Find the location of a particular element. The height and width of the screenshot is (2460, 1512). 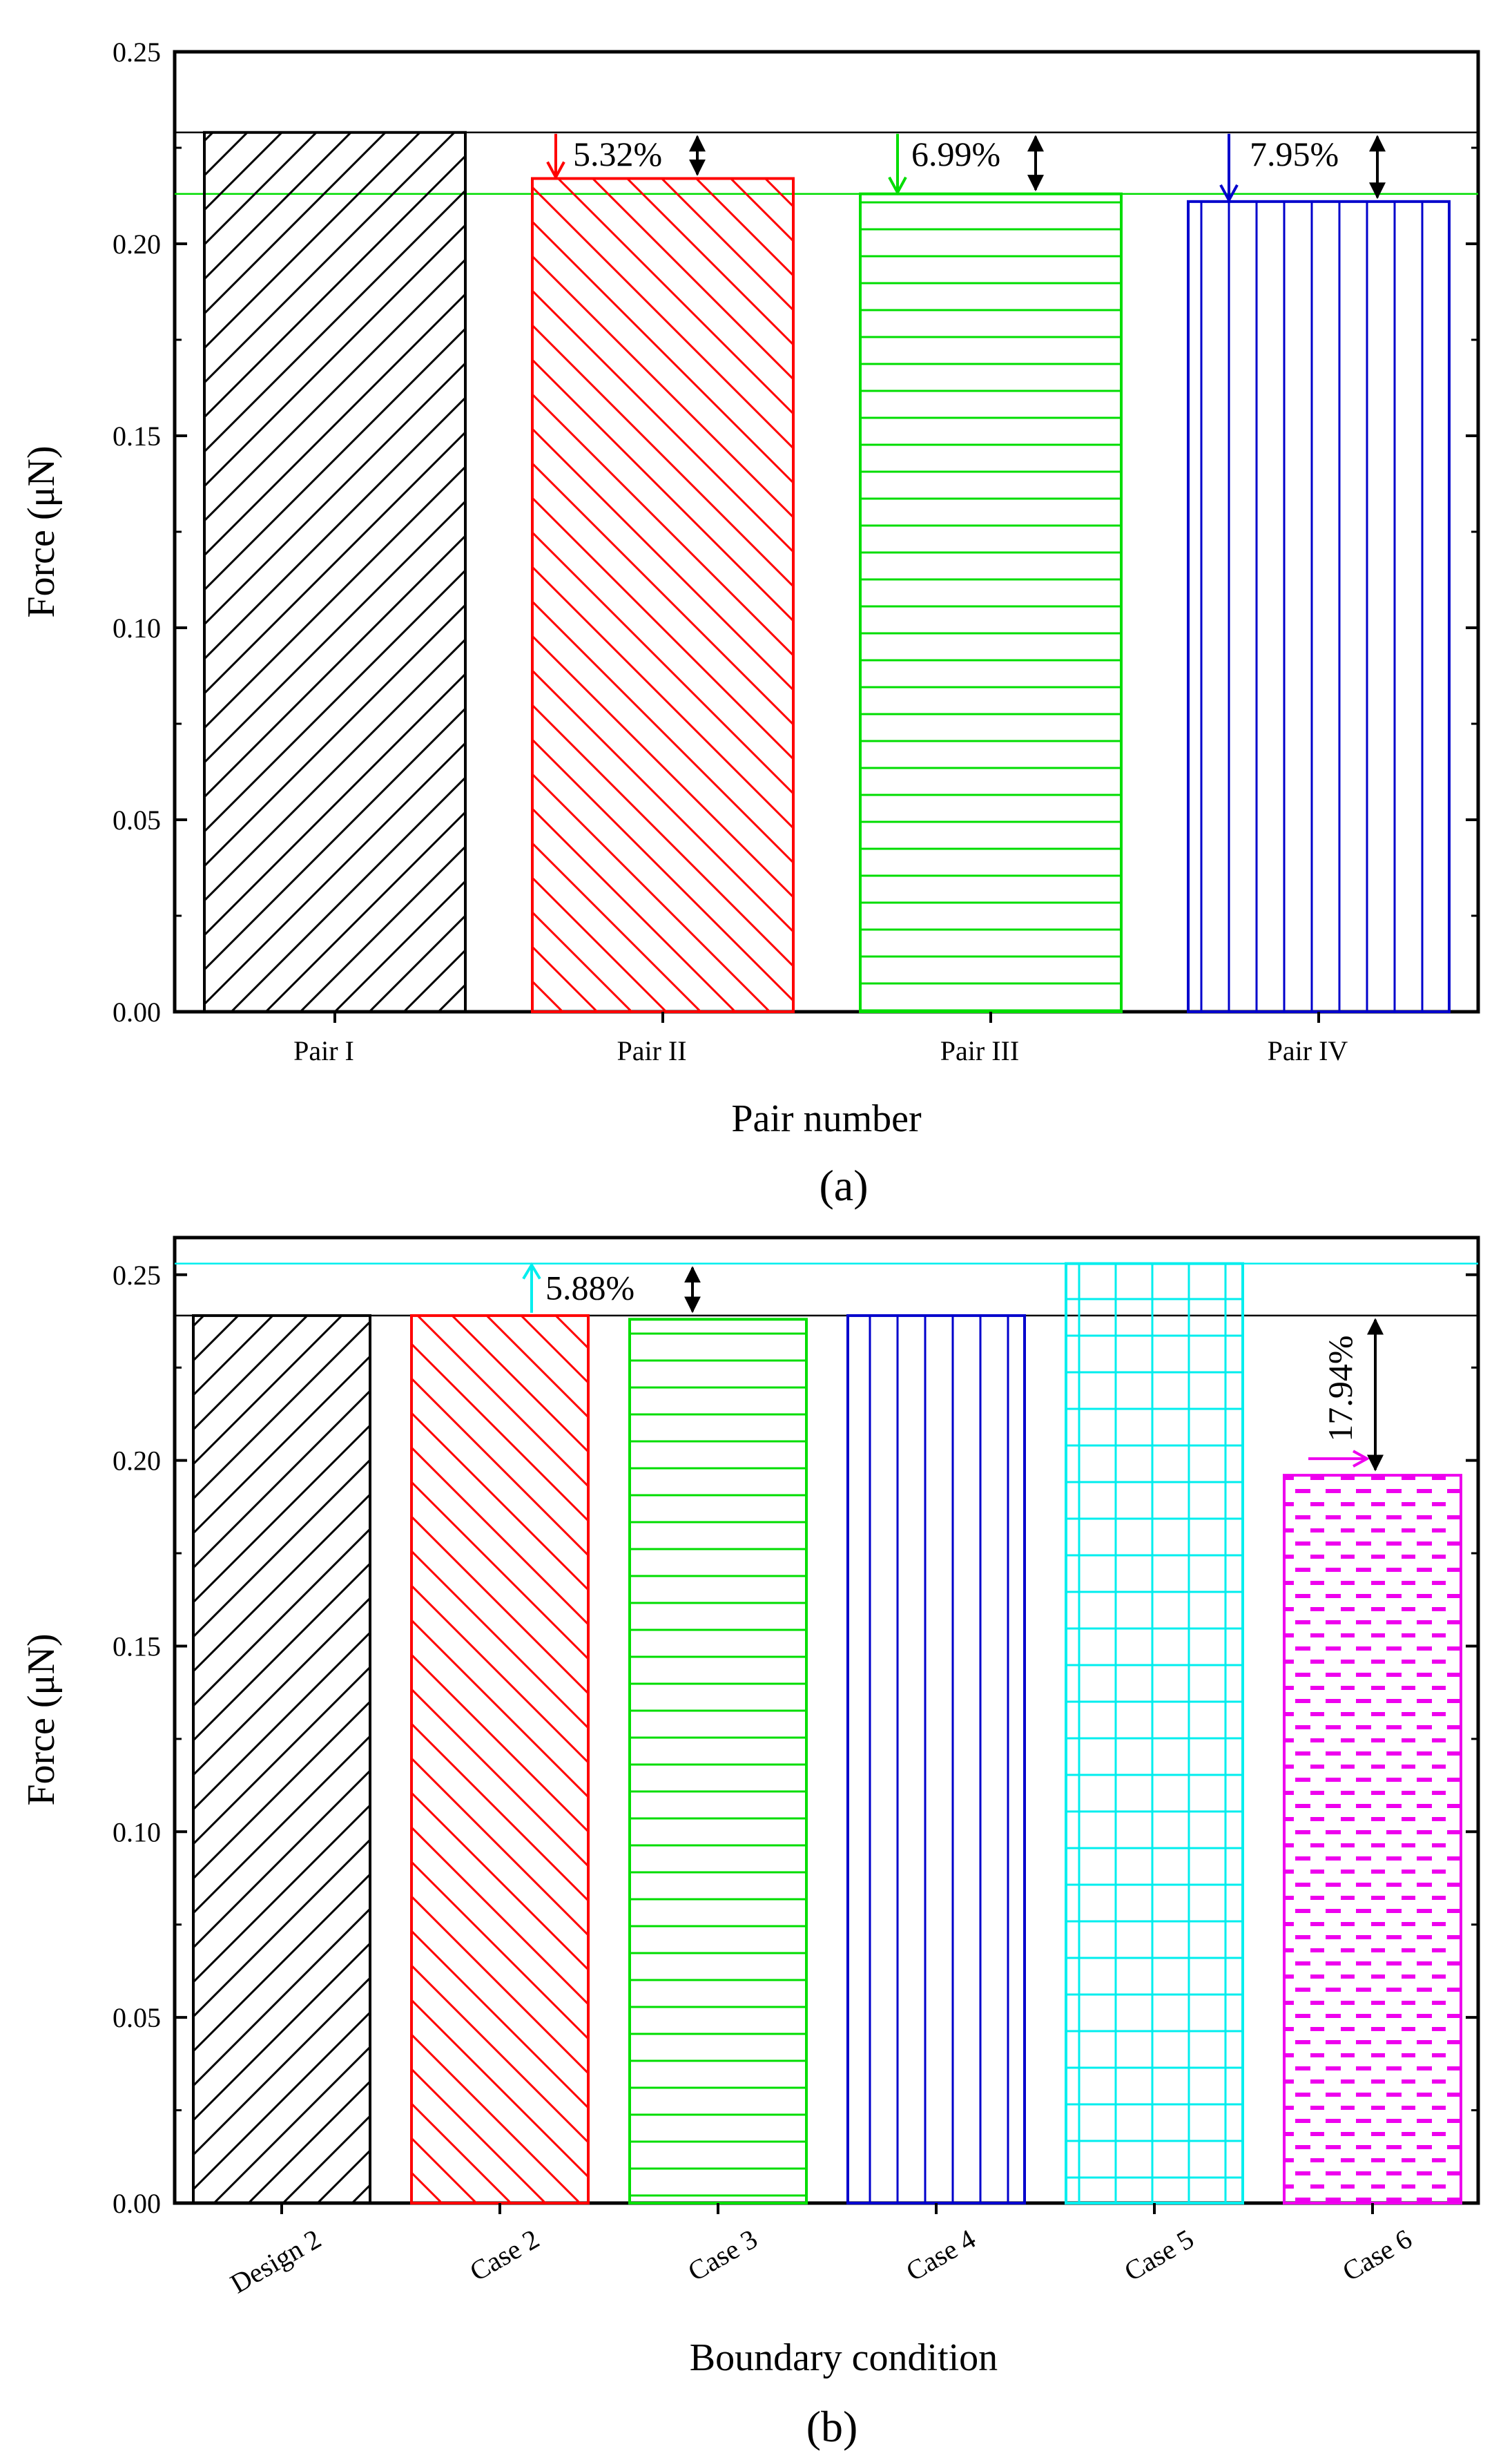

panel-label-a: (a) is located at coordinates (843, 1185).